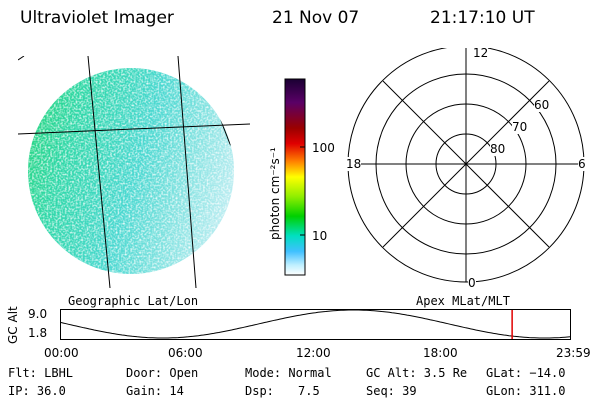 The image size is (600, 400). Describe the element at coordinates (38, 333) in the screenshot. I see `timeline-ymin: 1.8` at that location.